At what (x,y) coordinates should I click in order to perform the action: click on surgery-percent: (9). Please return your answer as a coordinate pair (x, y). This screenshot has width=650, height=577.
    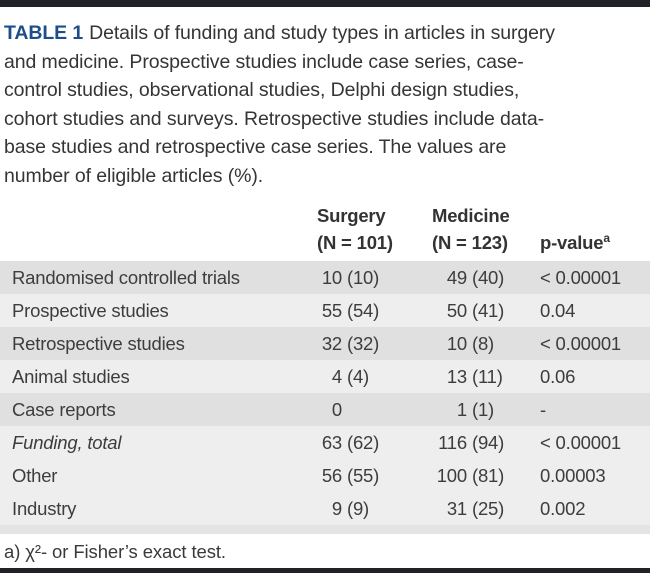
    Looking at the image, I should click on (358, 508).